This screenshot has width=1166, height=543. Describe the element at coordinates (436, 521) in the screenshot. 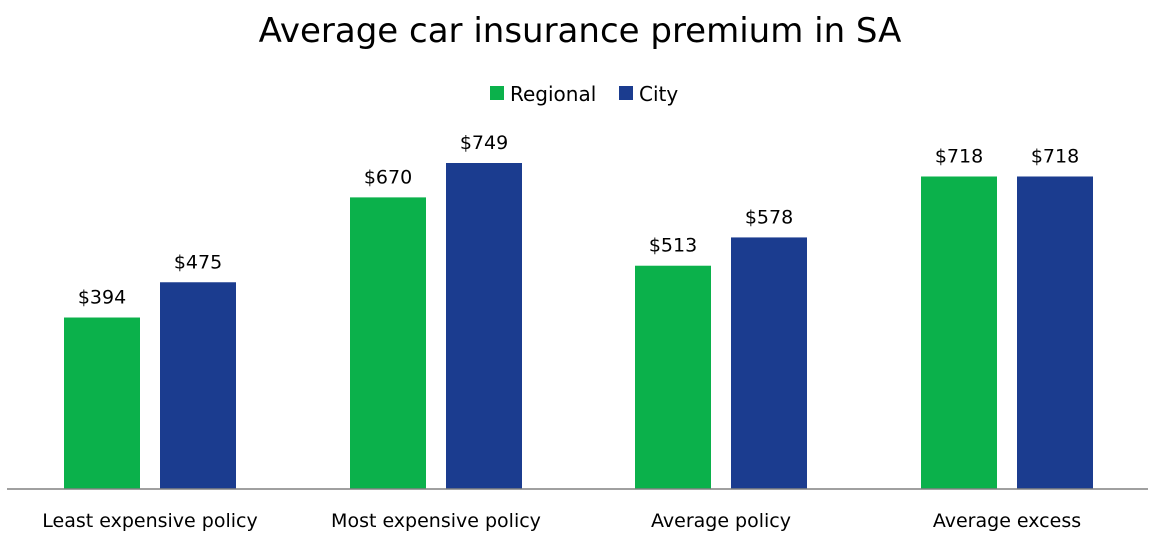

I see `category-label-1: Most expensive policy` at that location.